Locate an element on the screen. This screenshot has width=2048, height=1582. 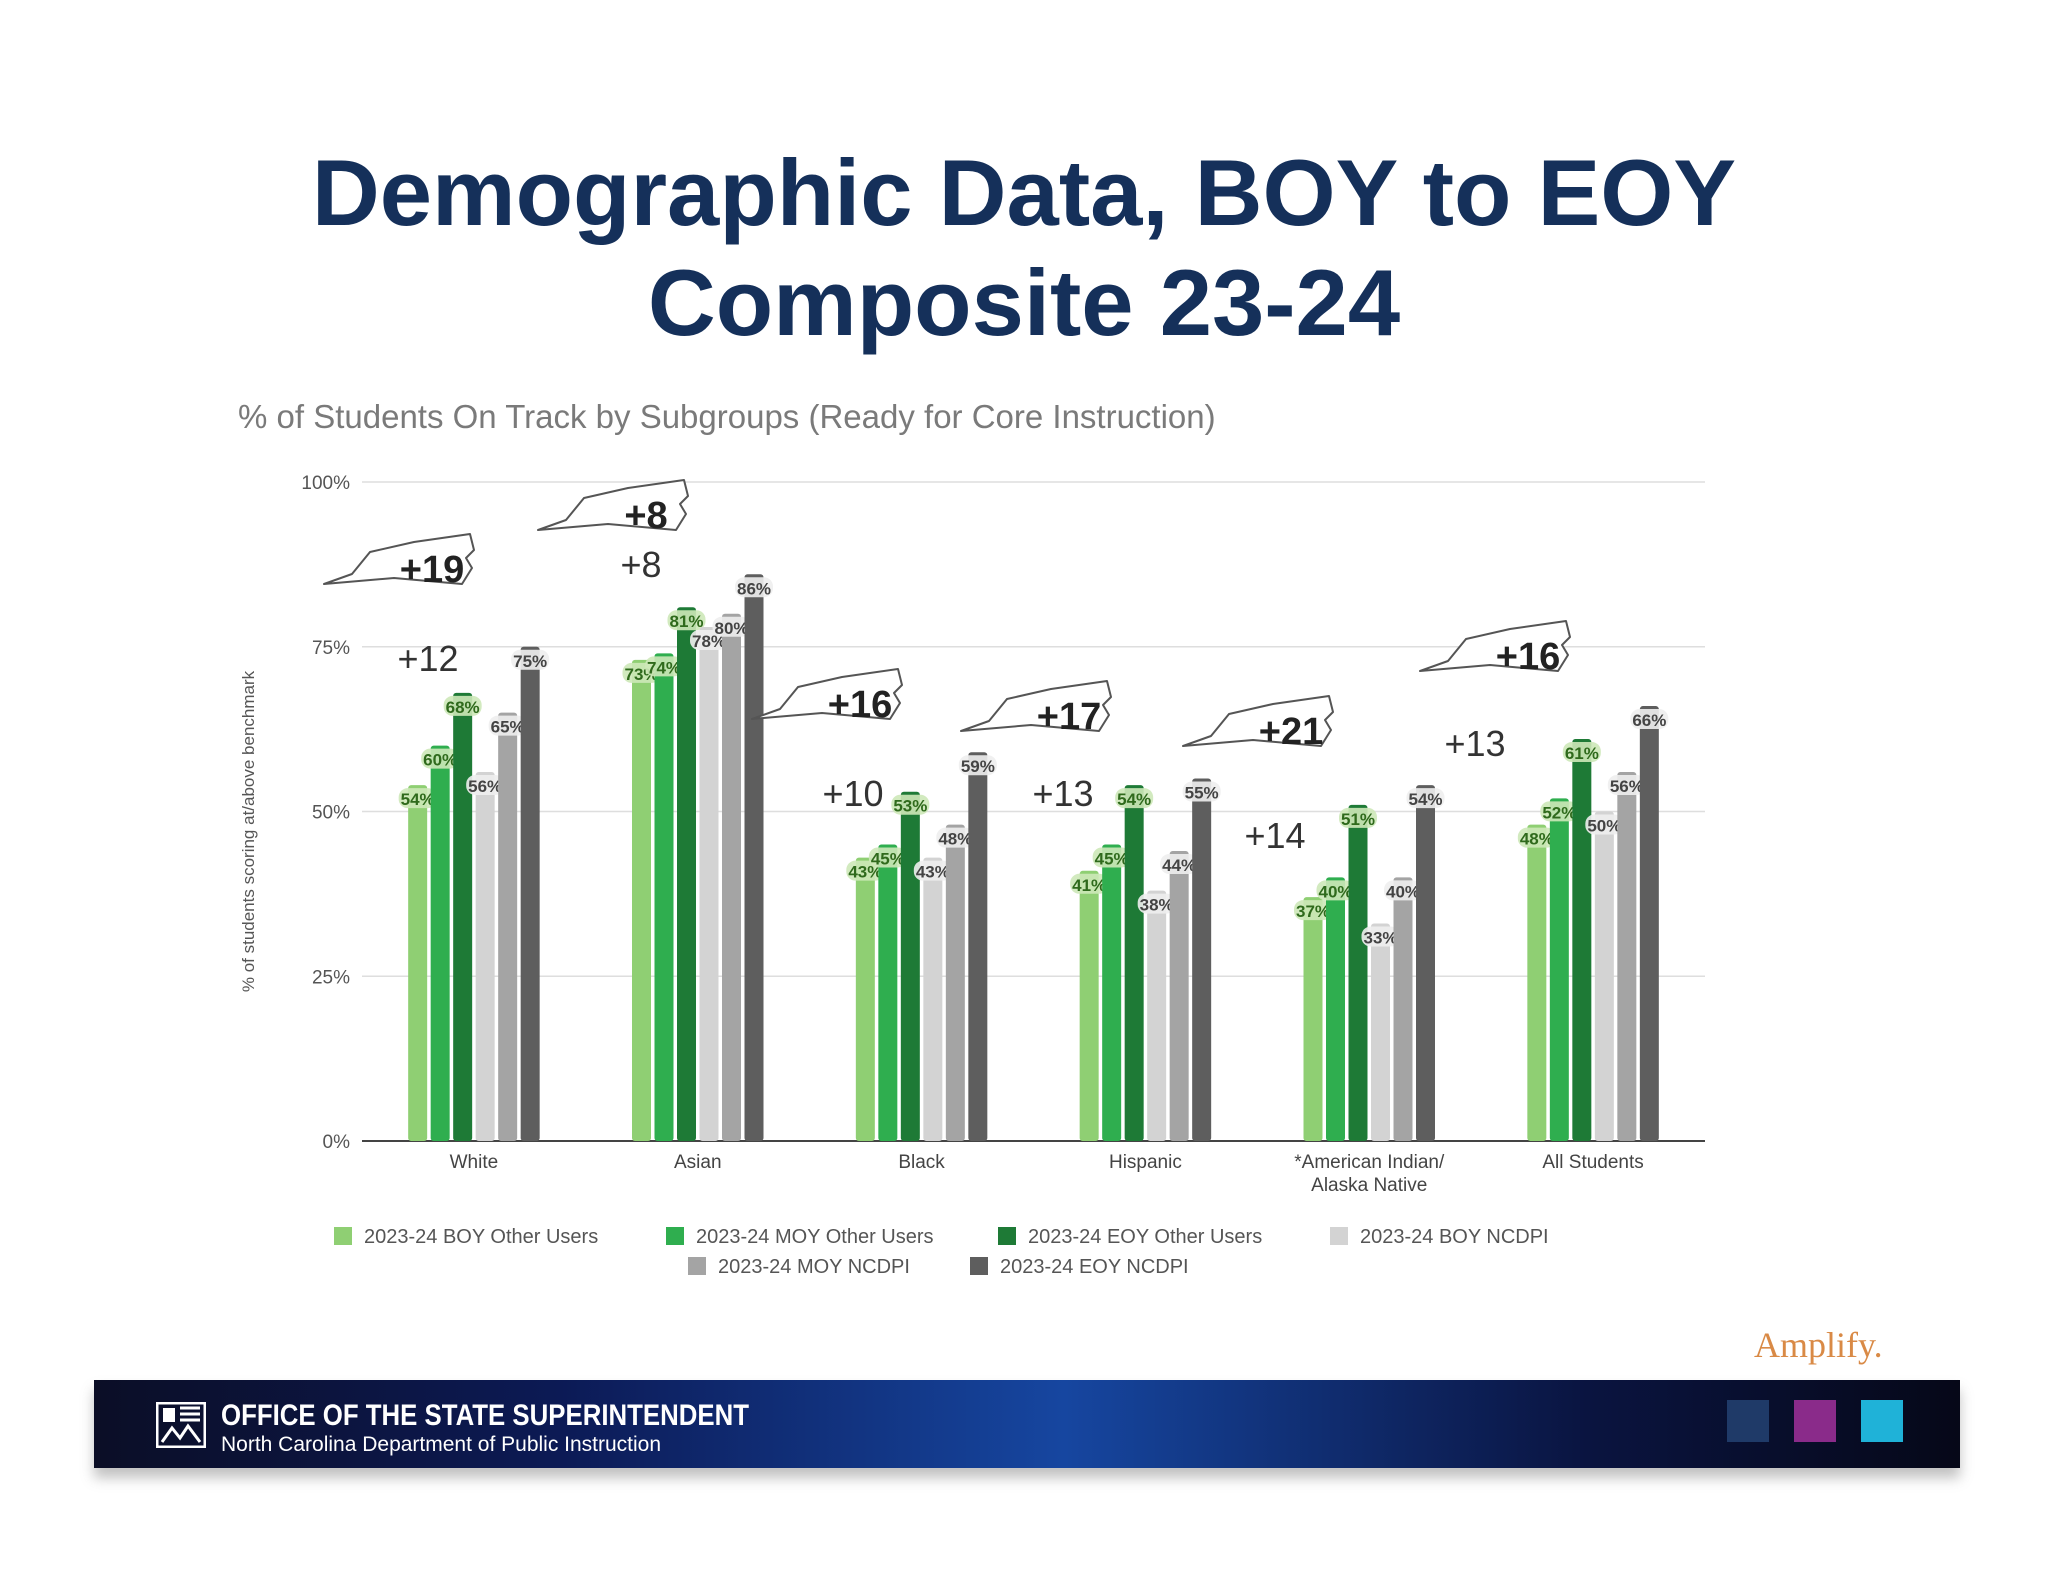
data-label: 86% is located at coordinates (754, 588).